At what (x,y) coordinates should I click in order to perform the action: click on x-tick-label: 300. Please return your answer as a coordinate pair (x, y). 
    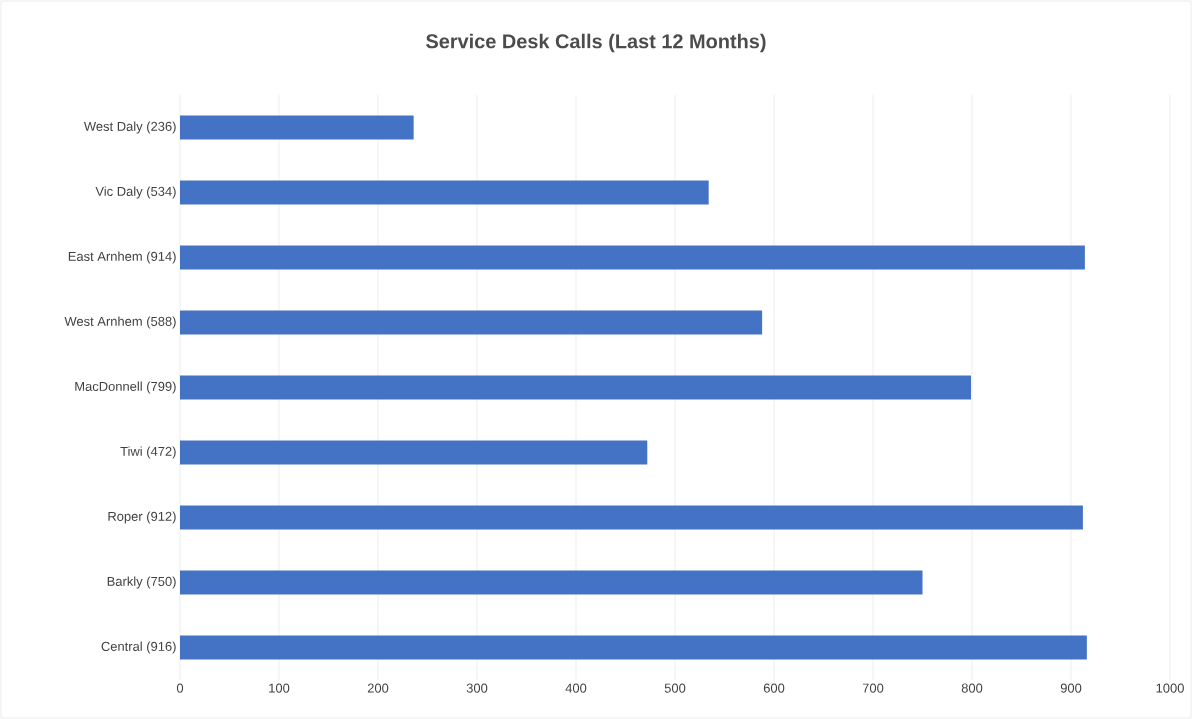
    Looking at the image, I should click on (477, 688).